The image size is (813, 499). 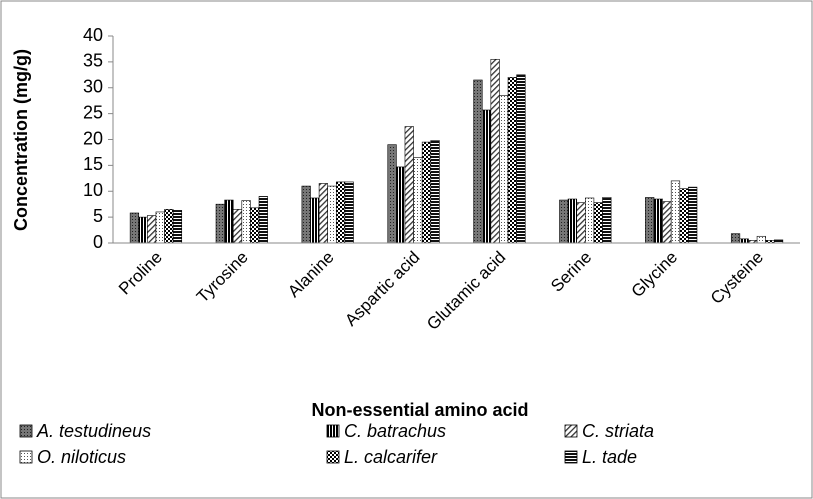 I want to click on y-tick-label: 30, so click(x=93, y=87).